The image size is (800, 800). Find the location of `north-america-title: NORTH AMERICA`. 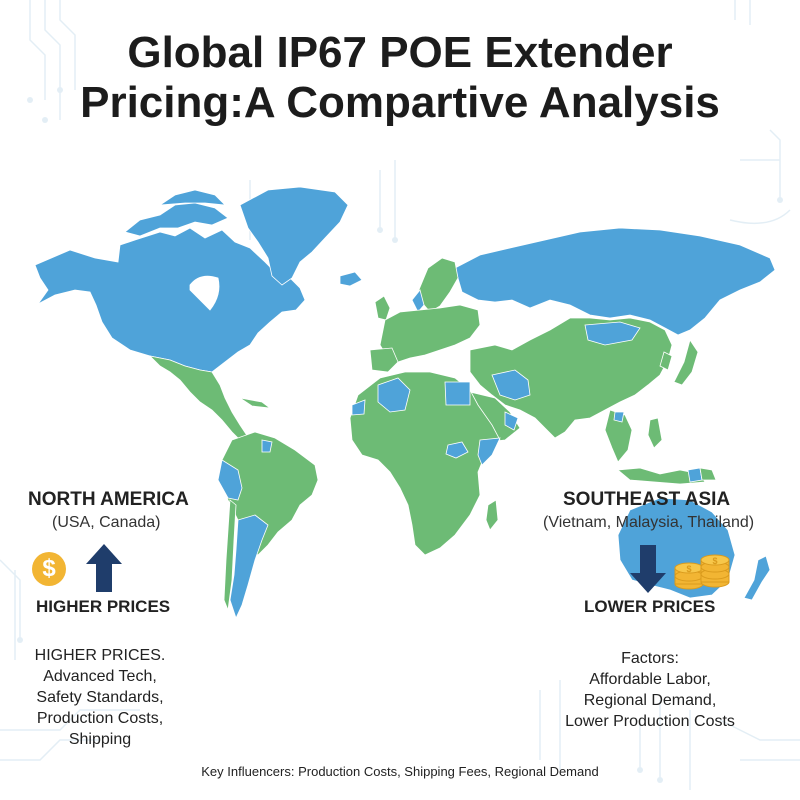

north-america-title: NORTH AMERICA is located at coordinates (108, 499).